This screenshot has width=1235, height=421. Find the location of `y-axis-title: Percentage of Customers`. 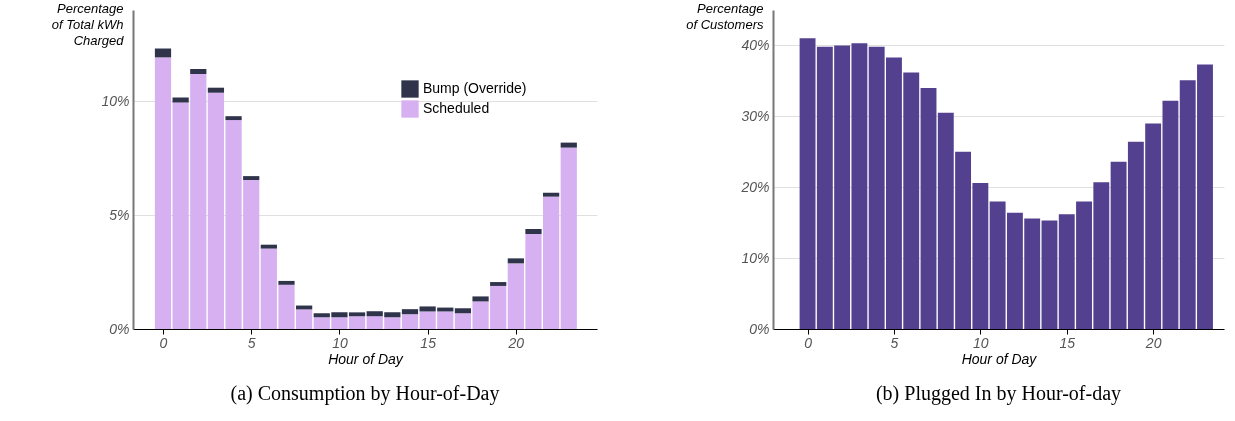

y-axis-title: Percentage of Customers is located at coordinates (725, 16).